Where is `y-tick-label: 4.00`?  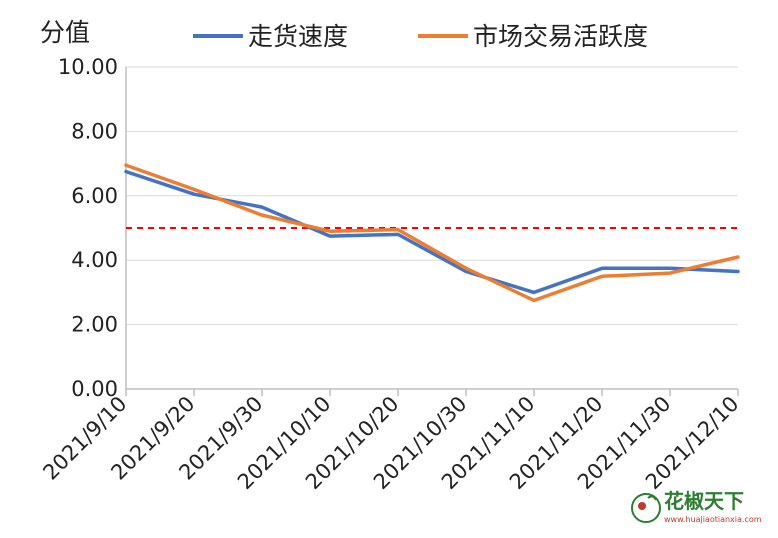 y-tick-label: 4.00 is located at coordinates (94, 260).